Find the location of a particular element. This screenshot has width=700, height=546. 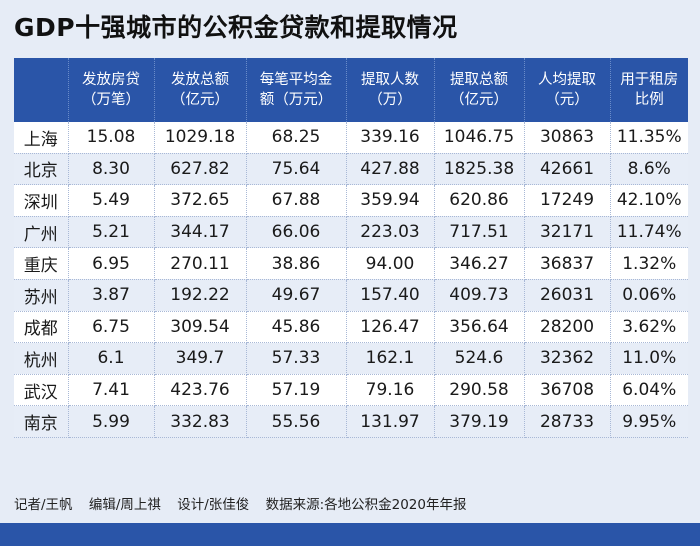

value-cell: 620.86 is located at coordinates (479, 200).